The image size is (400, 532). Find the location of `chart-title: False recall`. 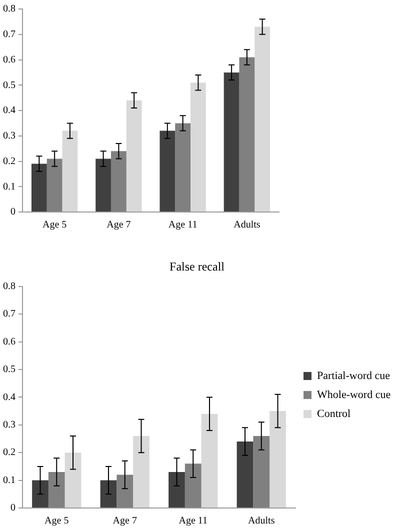

chart-title: False recall is located at coordinates (198, 266).